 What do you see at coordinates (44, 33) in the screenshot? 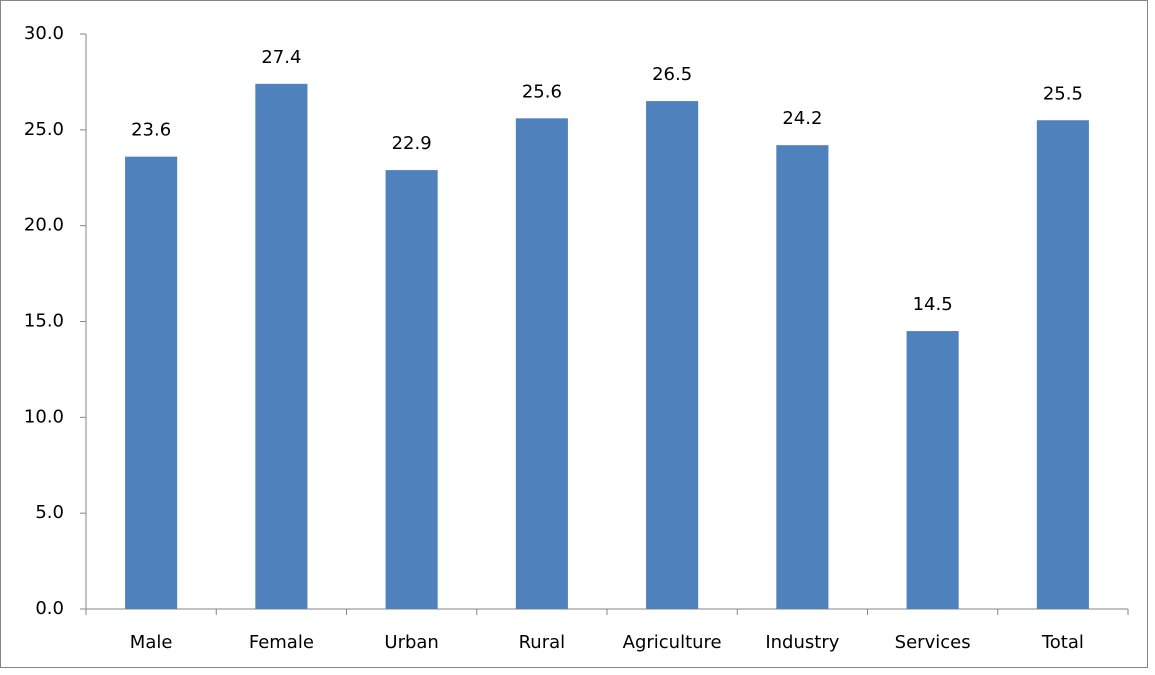
I see `y-tick-label: 30.0` at bounding box center [44, 33].